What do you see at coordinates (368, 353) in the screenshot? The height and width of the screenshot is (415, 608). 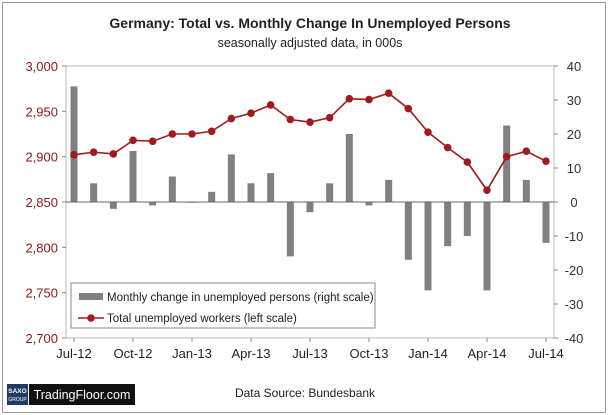 I see `x-tick-label: Oct-13` at bounding box center [368, 353].